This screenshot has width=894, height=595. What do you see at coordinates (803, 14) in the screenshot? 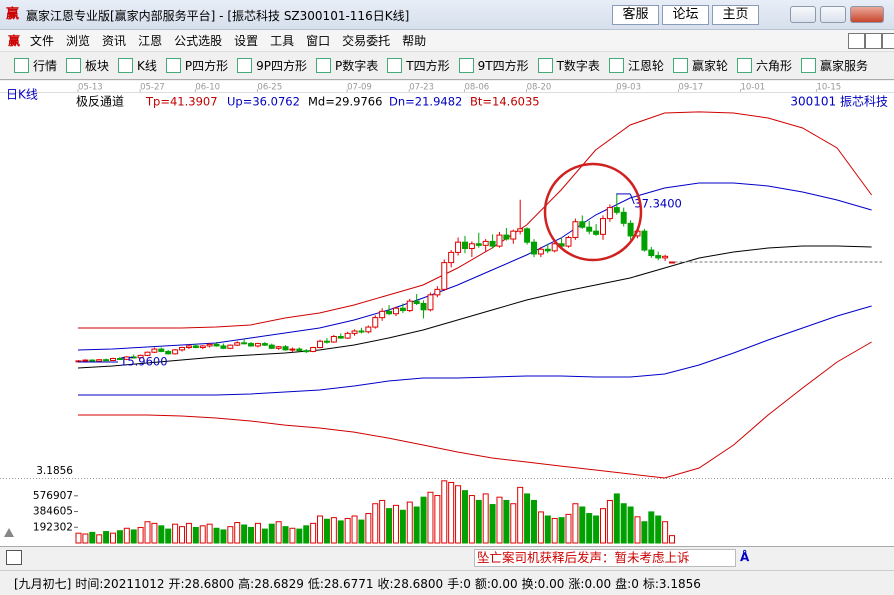
I see `minimize-button` at bounding box center [803, 14].